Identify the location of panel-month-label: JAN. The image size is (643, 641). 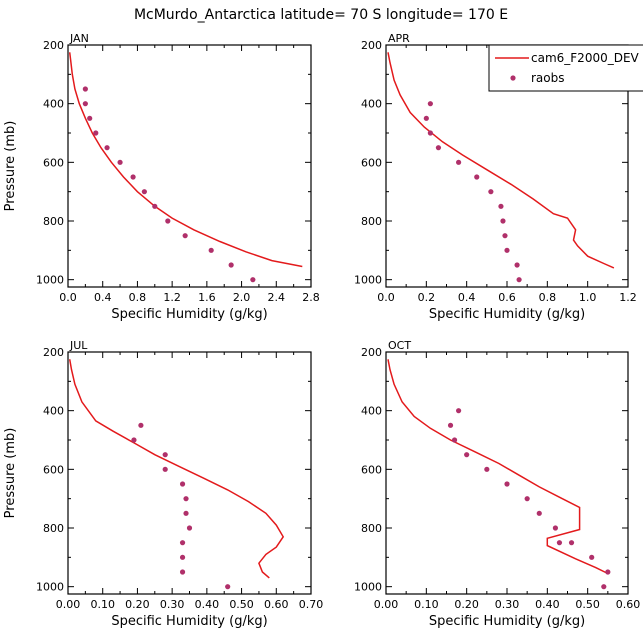
(79, 38).